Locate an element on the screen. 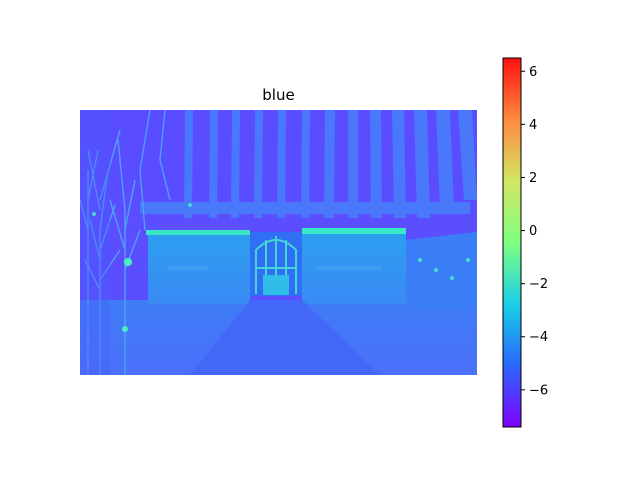 This screenshot has height=480, width=640. sign-left is located at coordinates (188, 268).